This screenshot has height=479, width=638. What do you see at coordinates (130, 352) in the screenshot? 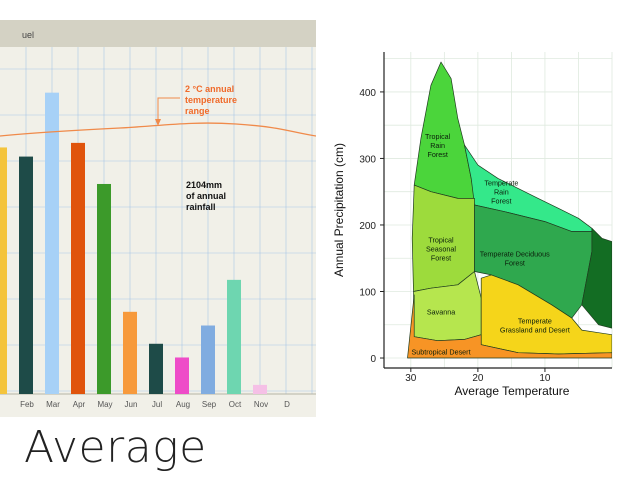
I see `bar-Jun` at bounding box center [130, 352].